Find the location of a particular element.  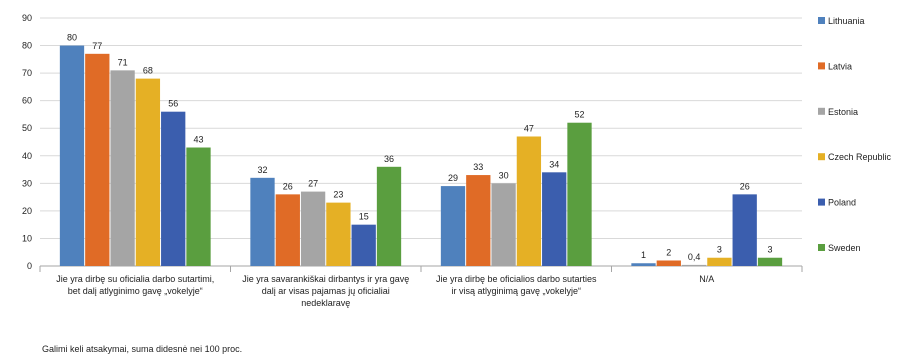

data-label: 30 is located at coordinates (504, 175).